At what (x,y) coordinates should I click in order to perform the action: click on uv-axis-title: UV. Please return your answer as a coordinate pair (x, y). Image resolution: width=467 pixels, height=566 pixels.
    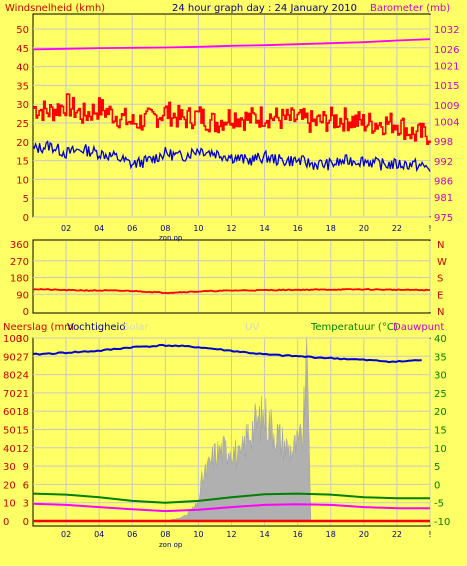
    Looking at the image, I should click on (252, 327).